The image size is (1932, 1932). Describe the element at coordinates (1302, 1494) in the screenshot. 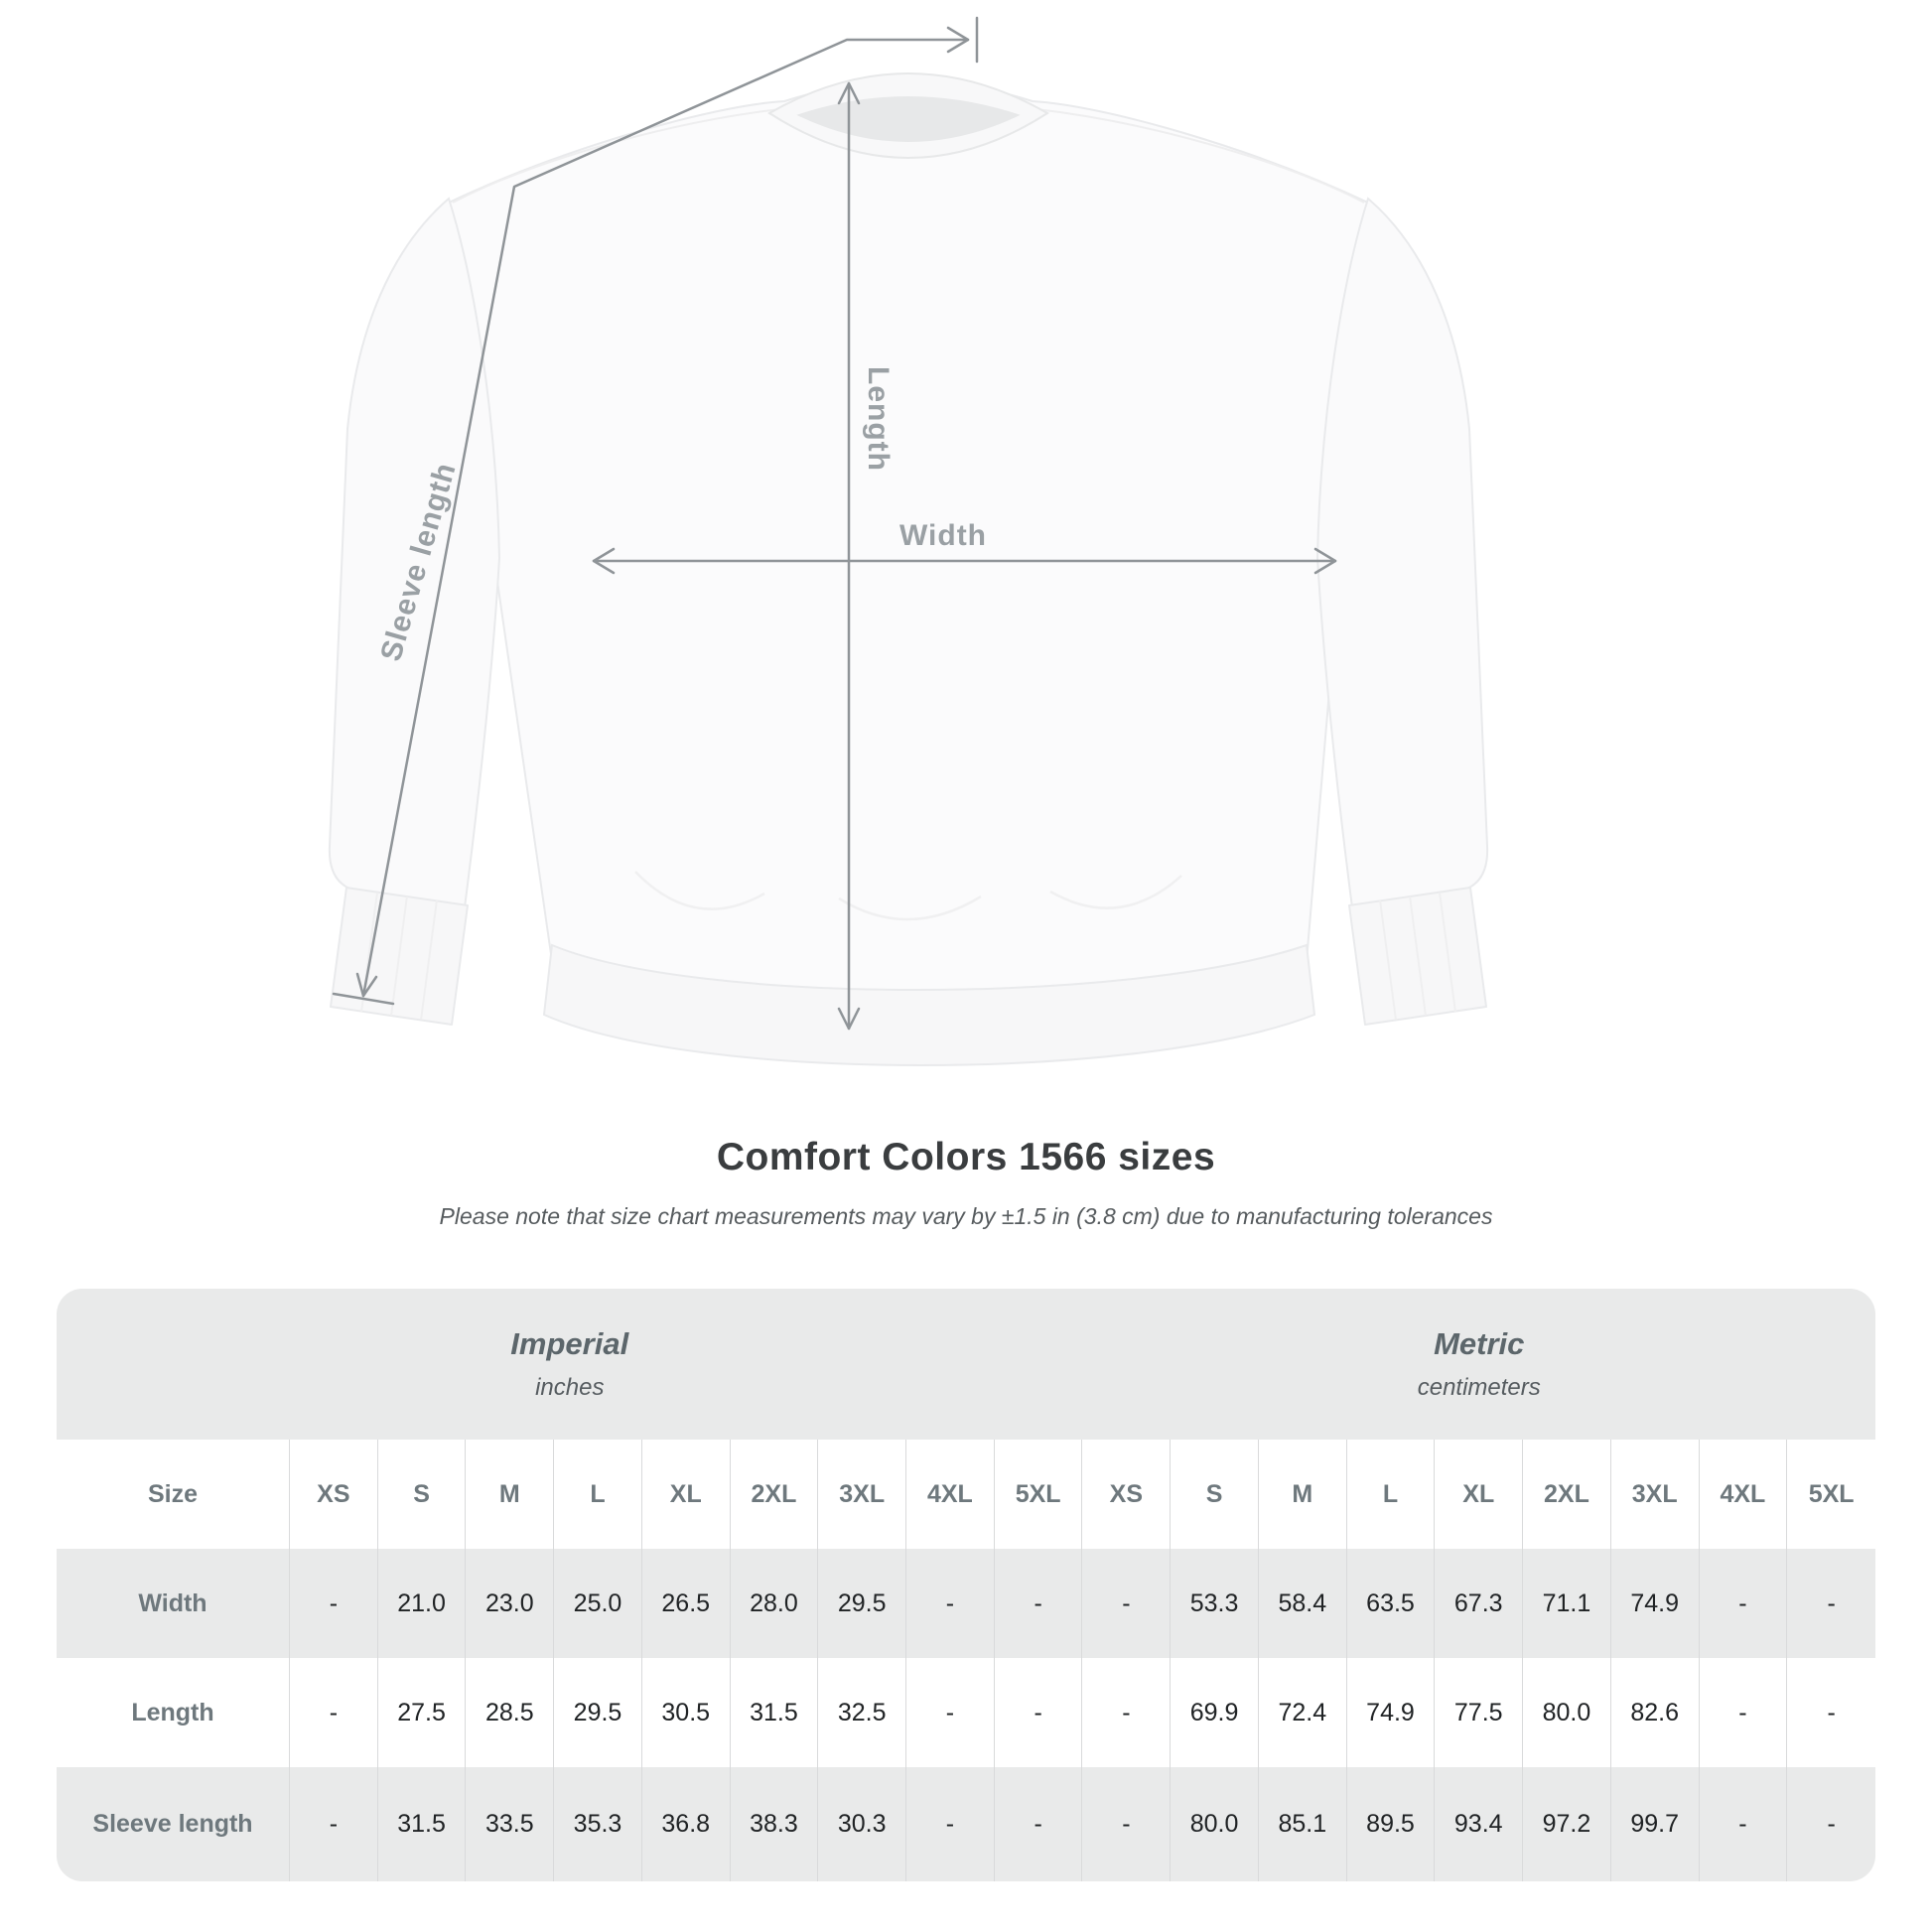

I see `cell-value: M` at that location.